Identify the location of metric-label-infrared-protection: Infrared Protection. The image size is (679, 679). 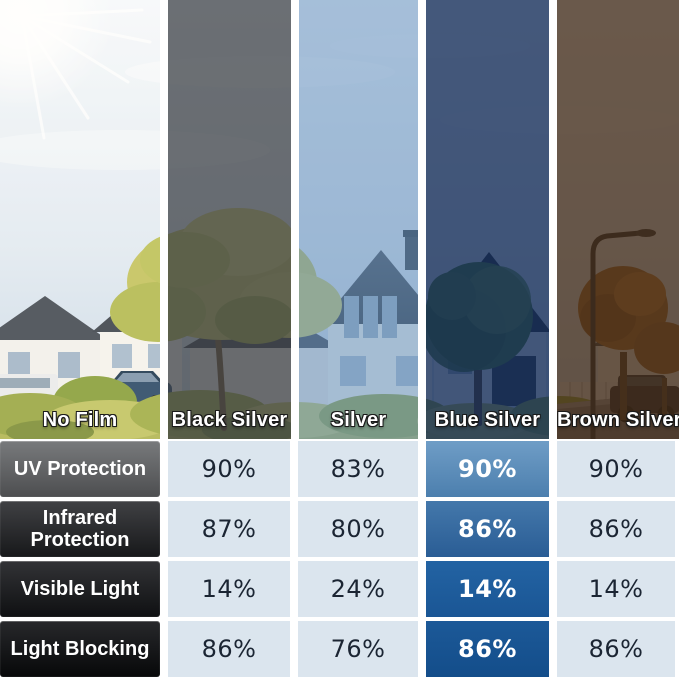
(80, 529).